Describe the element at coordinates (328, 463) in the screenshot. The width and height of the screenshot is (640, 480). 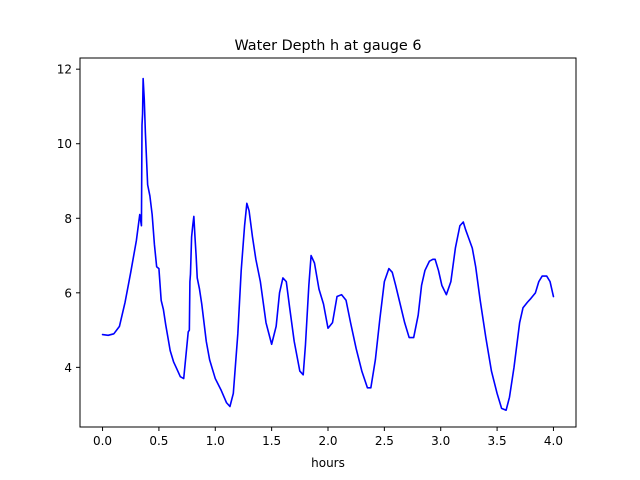
I see `x-axis-label: hours` at that location.